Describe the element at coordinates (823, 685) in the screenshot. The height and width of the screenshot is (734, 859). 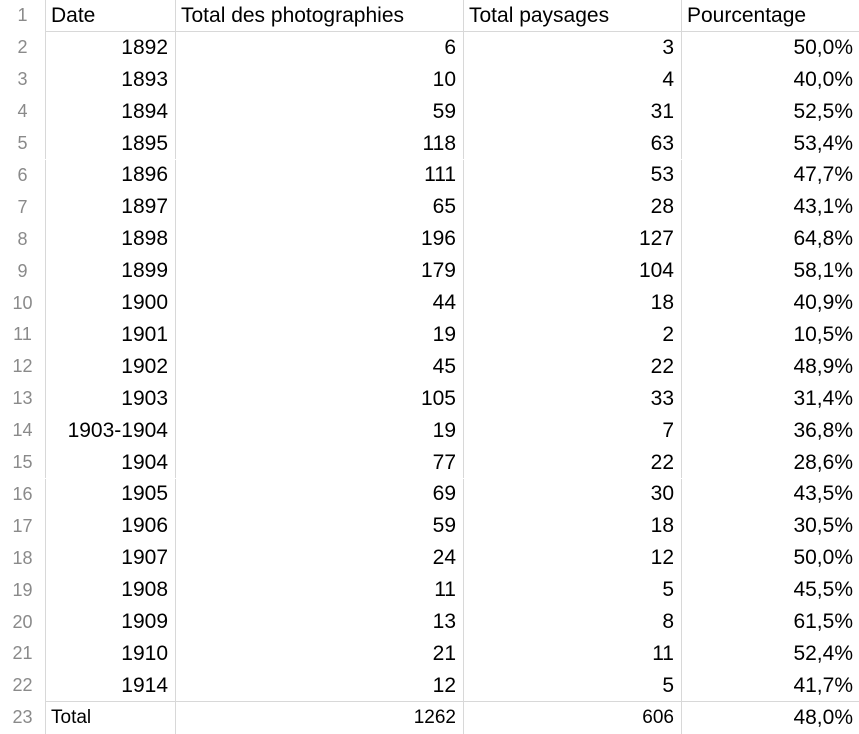
I see `cell-pourcentage: 41,7%` at that location.